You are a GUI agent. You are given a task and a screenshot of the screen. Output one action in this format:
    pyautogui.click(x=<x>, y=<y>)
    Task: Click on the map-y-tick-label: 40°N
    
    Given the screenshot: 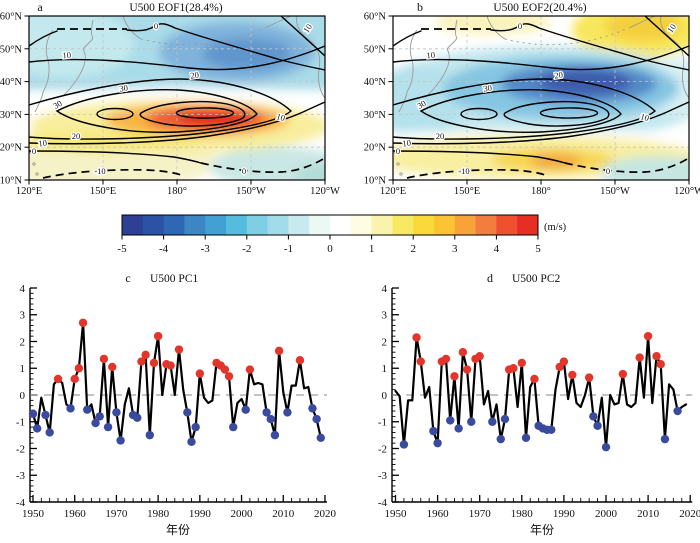 What is the action you would take?
    pyautogui.click(x=11, y=82)
    